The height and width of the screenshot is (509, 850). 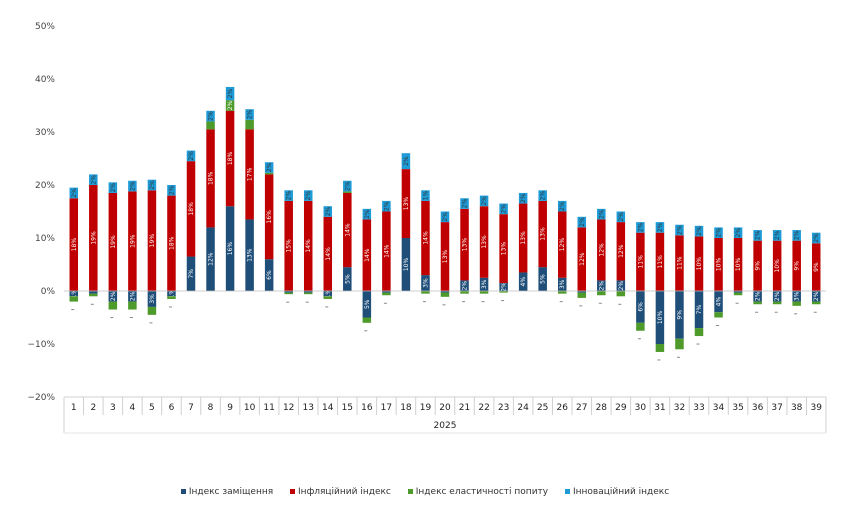 What do you see at coordinates (719, 408) in the screenshot?
I see `x-tick-label: 34` at bounding box center [719, 408].